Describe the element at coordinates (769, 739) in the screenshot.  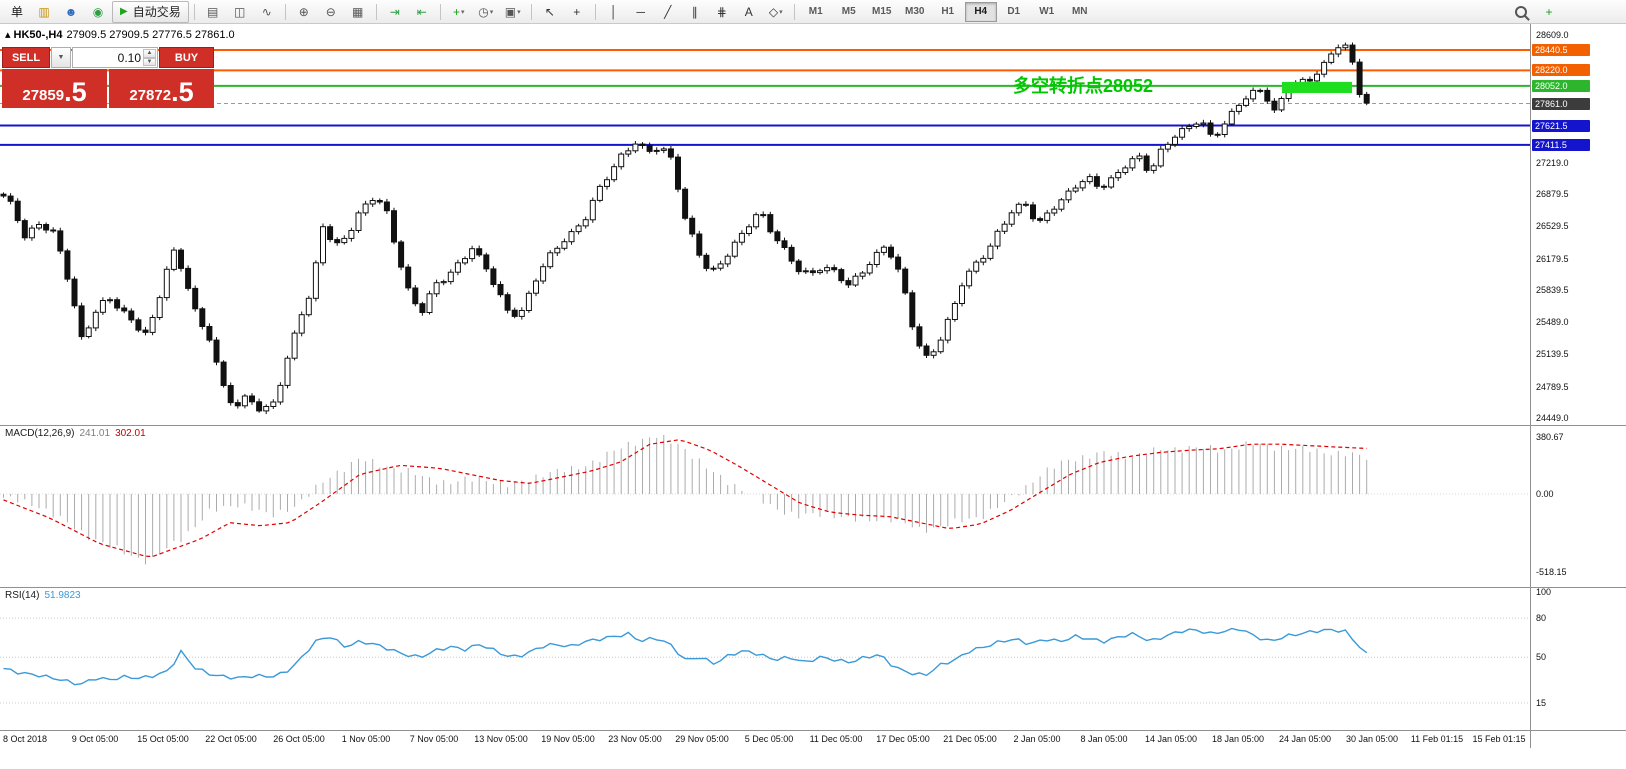
I see `time-axis-label: 5 Dec 05:00` at that location.